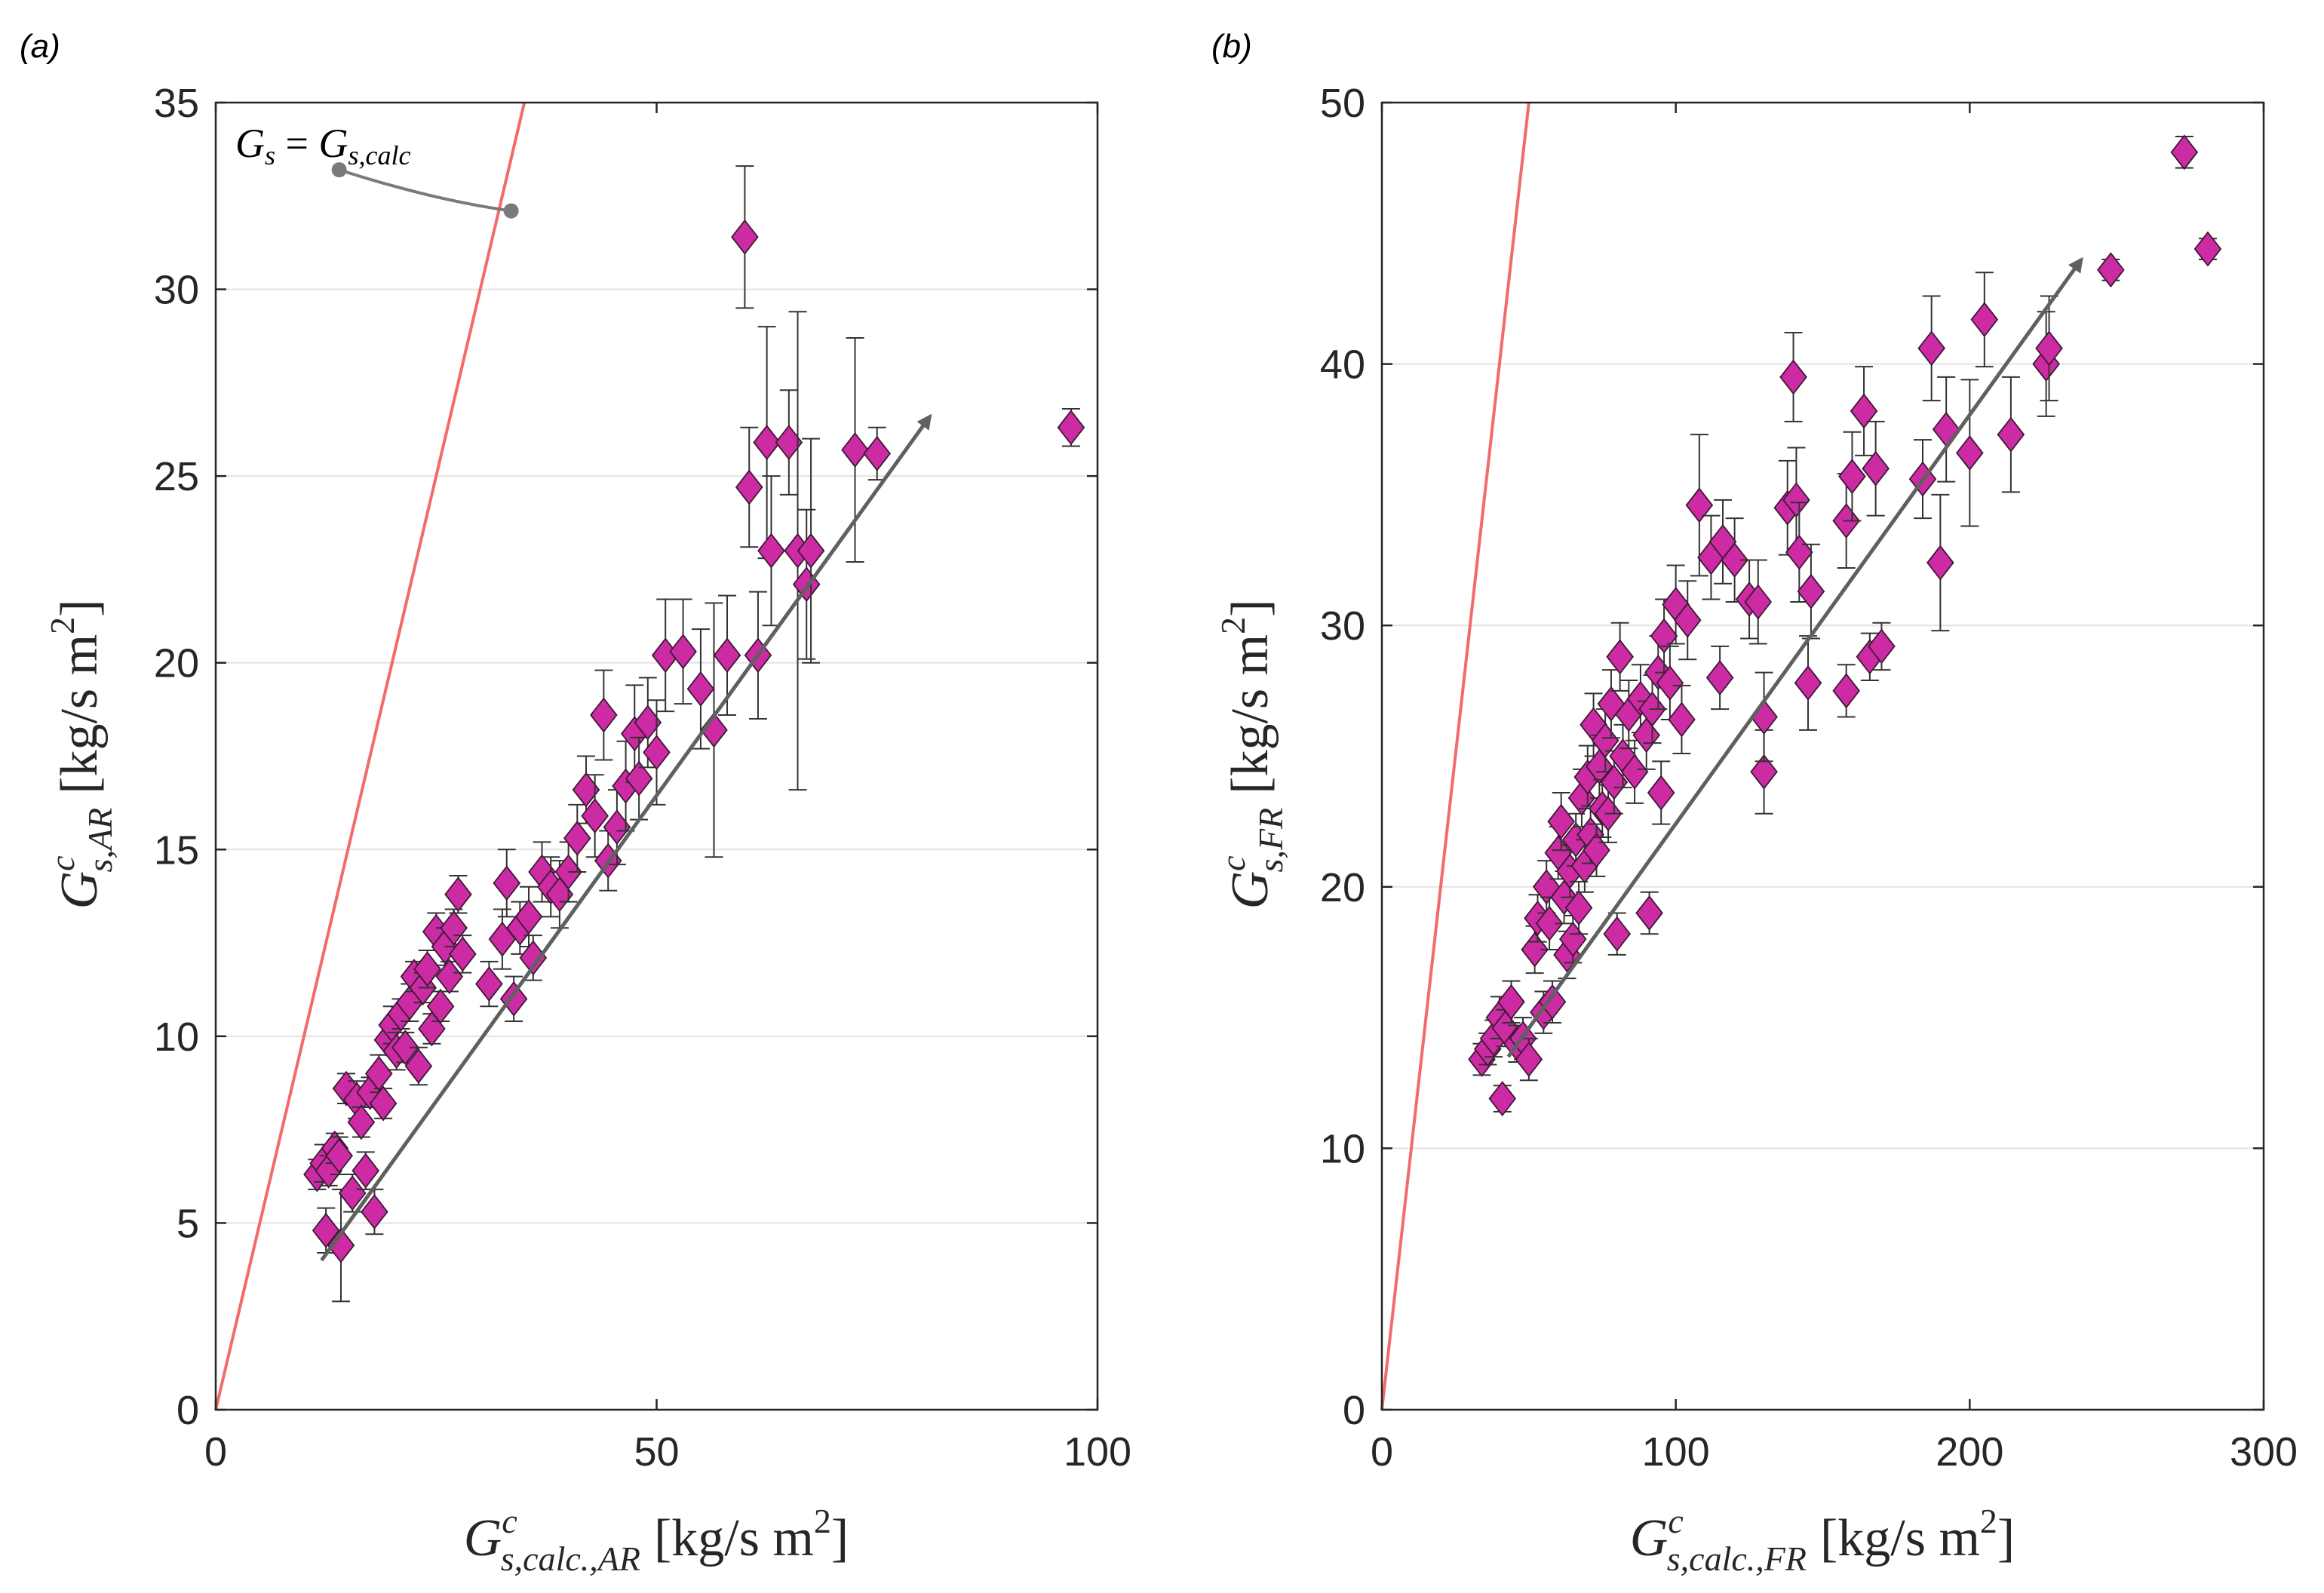 The image size is (2324, 1593). I want to click on x-axis-label-b: Gc s,calc.,FR [kg/s m2], so click(1822, 1540).